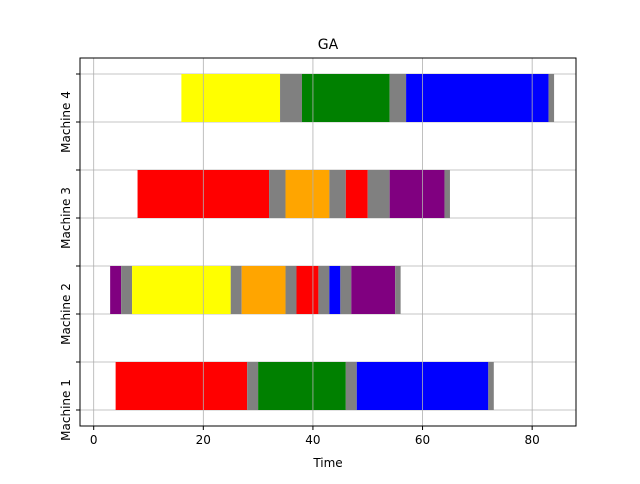 Image resolution: width=640 pixels, height=484 pixels. What do you see at coordinates (66, 218) in the screenshot?
I see `y-tick-label: Machine 3` at bounding box center [66, 218].